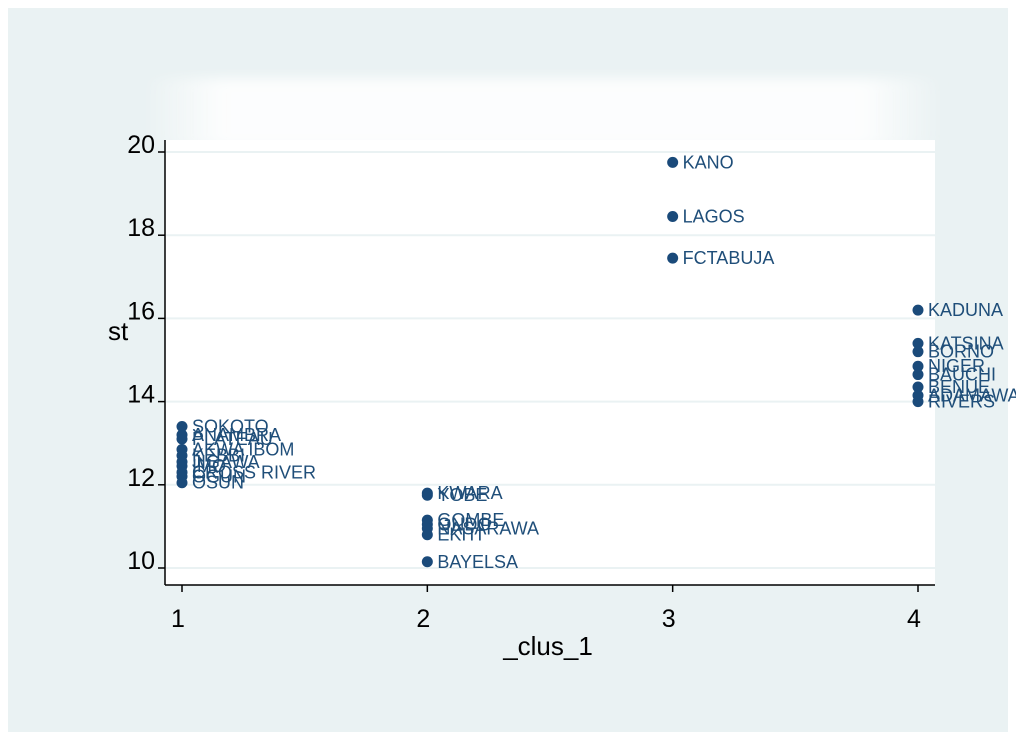 The image size is (1016, 740). I want to click on data-point-label: RIVERS, so click(961, 402).